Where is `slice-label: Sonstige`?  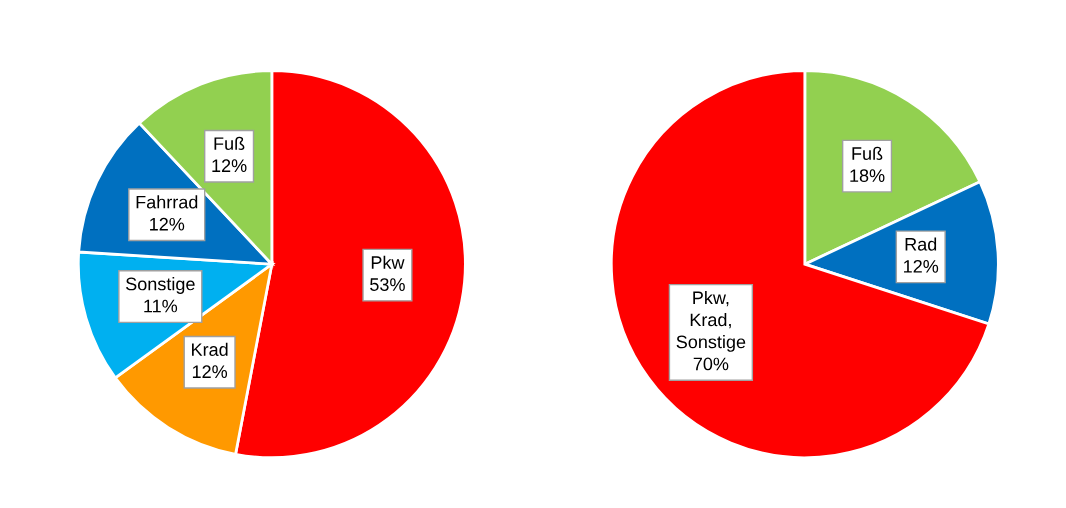 slice-label: Sonstige is located at coordinates (160, 285).